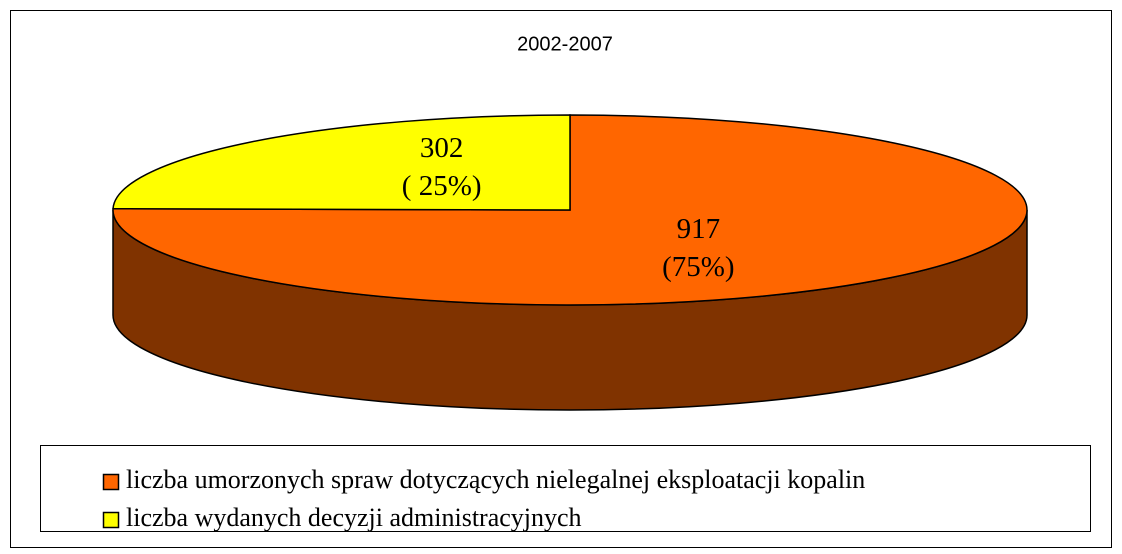 This screenshot has width=1122, height=554. Describe the element at coordinates (699, 229) in the screenshot. I see `data-label: 917` at that location.